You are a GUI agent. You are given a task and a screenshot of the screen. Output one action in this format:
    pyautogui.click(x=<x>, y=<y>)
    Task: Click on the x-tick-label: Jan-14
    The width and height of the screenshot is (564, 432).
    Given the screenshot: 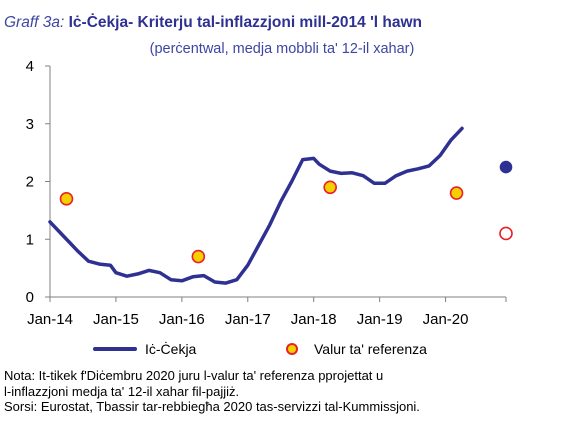 What is the action you would take?
    pyautogui.click(x=50, y=319)
    